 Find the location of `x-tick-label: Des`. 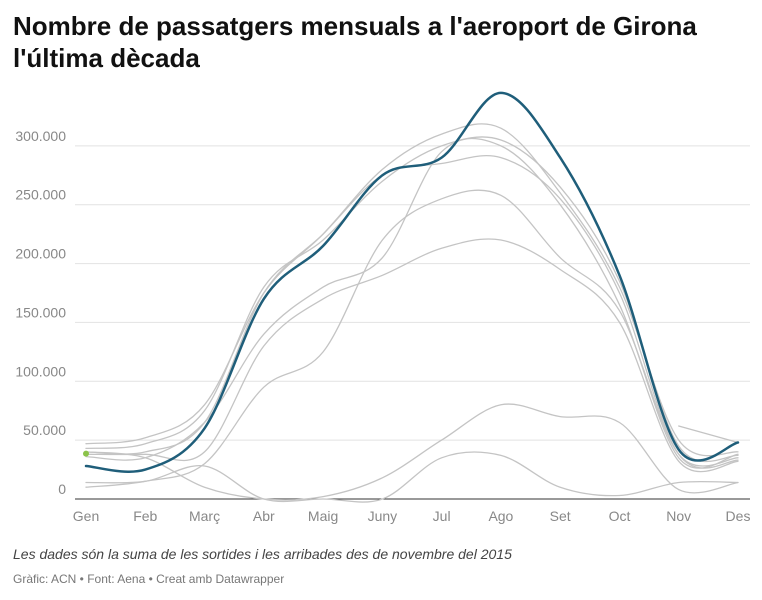

x-tick-label: Des is located at coordinates (738, 516).